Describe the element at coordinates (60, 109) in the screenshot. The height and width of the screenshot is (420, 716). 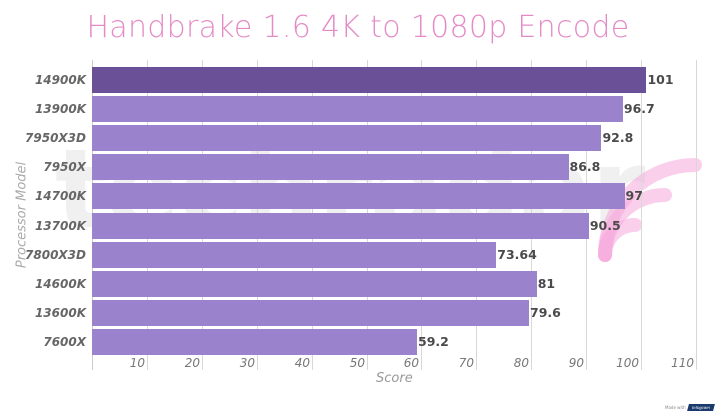
I see `category-label: 13900K` at that location.